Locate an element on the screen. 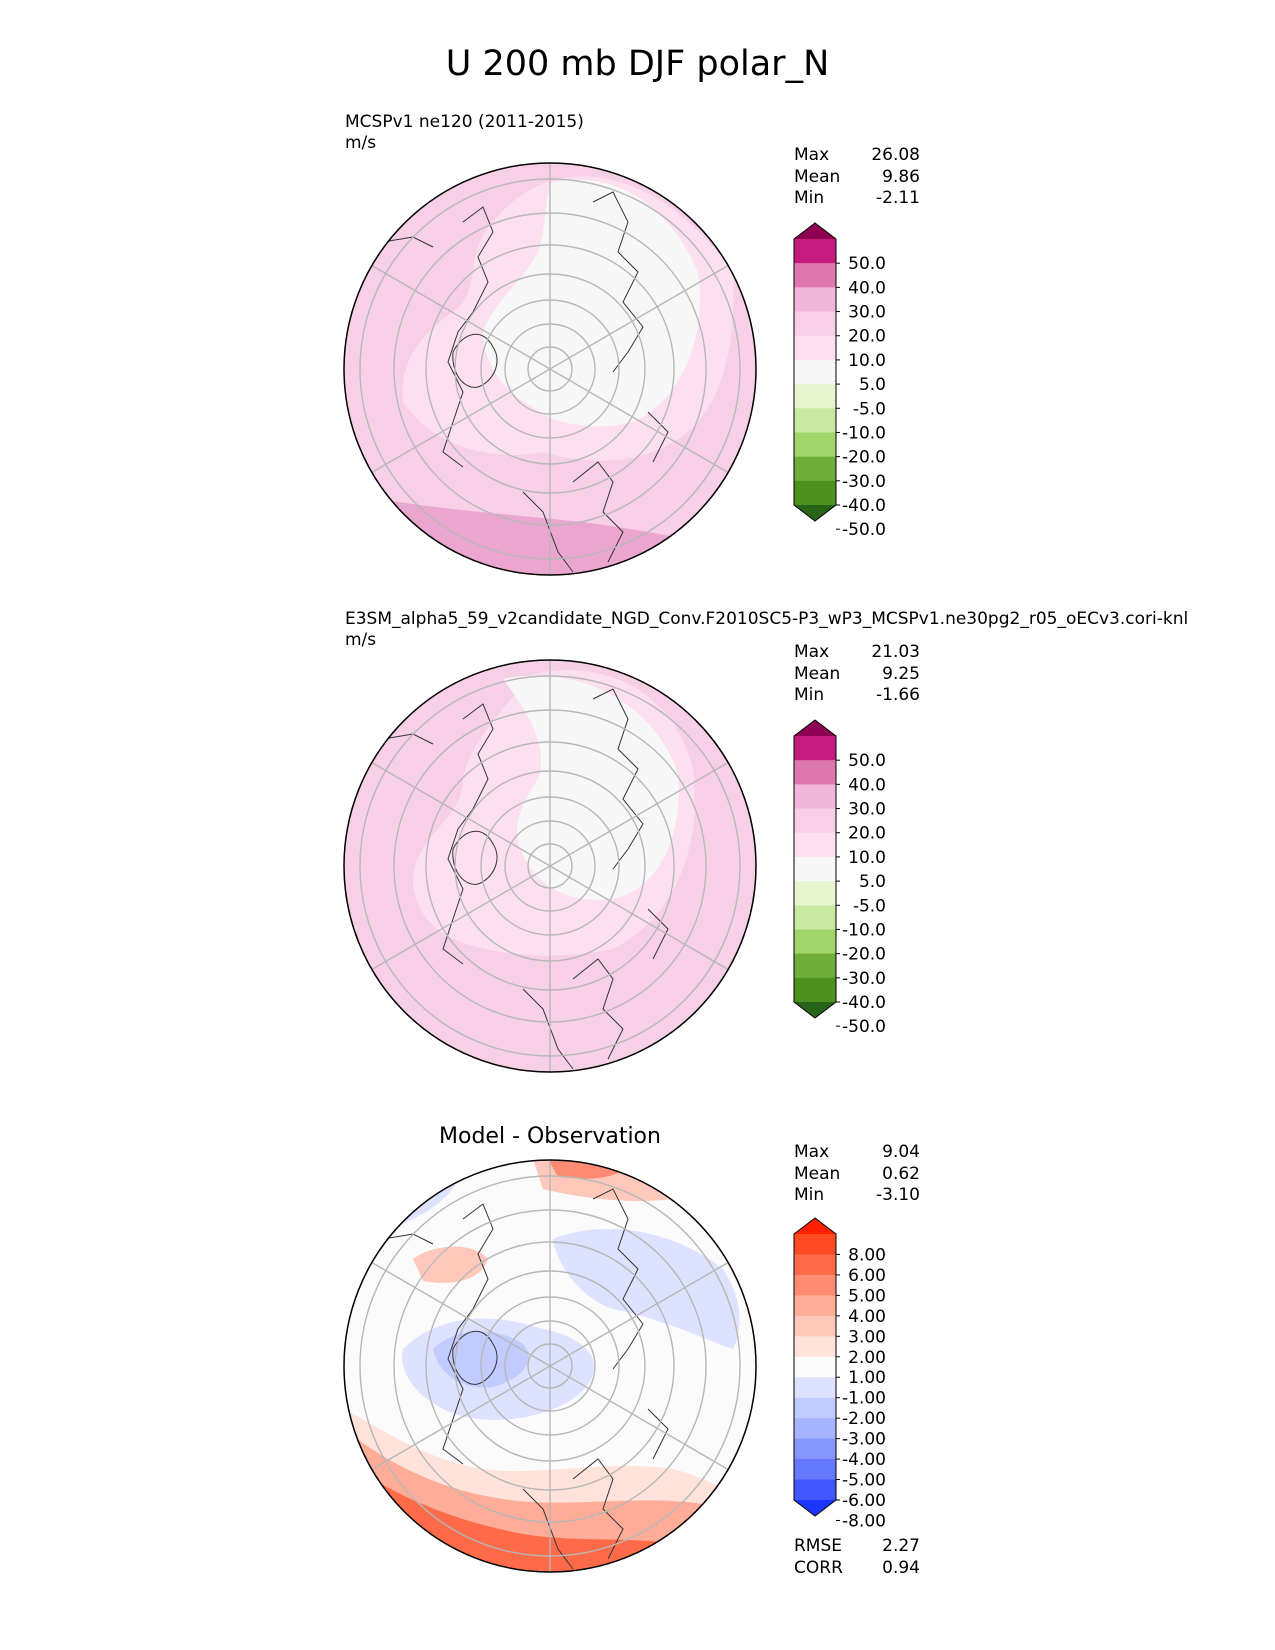  colorbar-tick-label: 40.0 is located at coordinates (867, 785).